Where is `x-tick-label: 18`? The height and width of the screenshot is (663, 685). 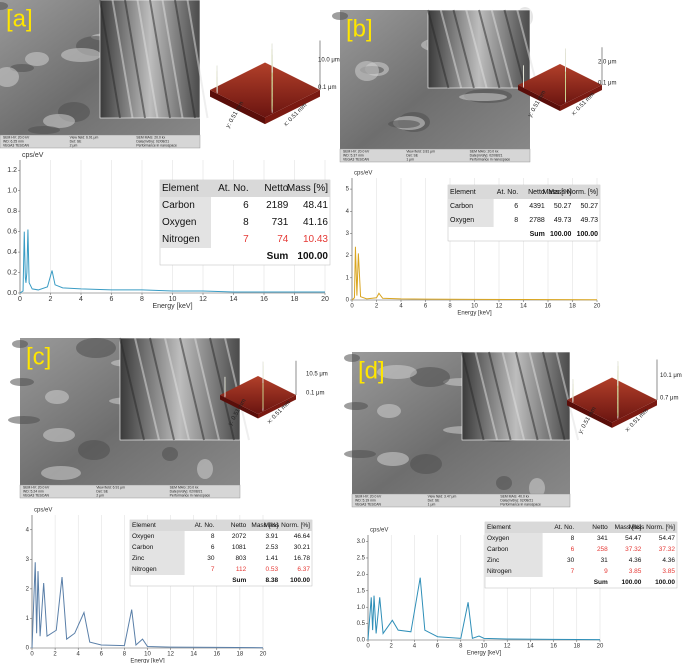
x-tick-label: 18 is located at coordinates (295, 299).